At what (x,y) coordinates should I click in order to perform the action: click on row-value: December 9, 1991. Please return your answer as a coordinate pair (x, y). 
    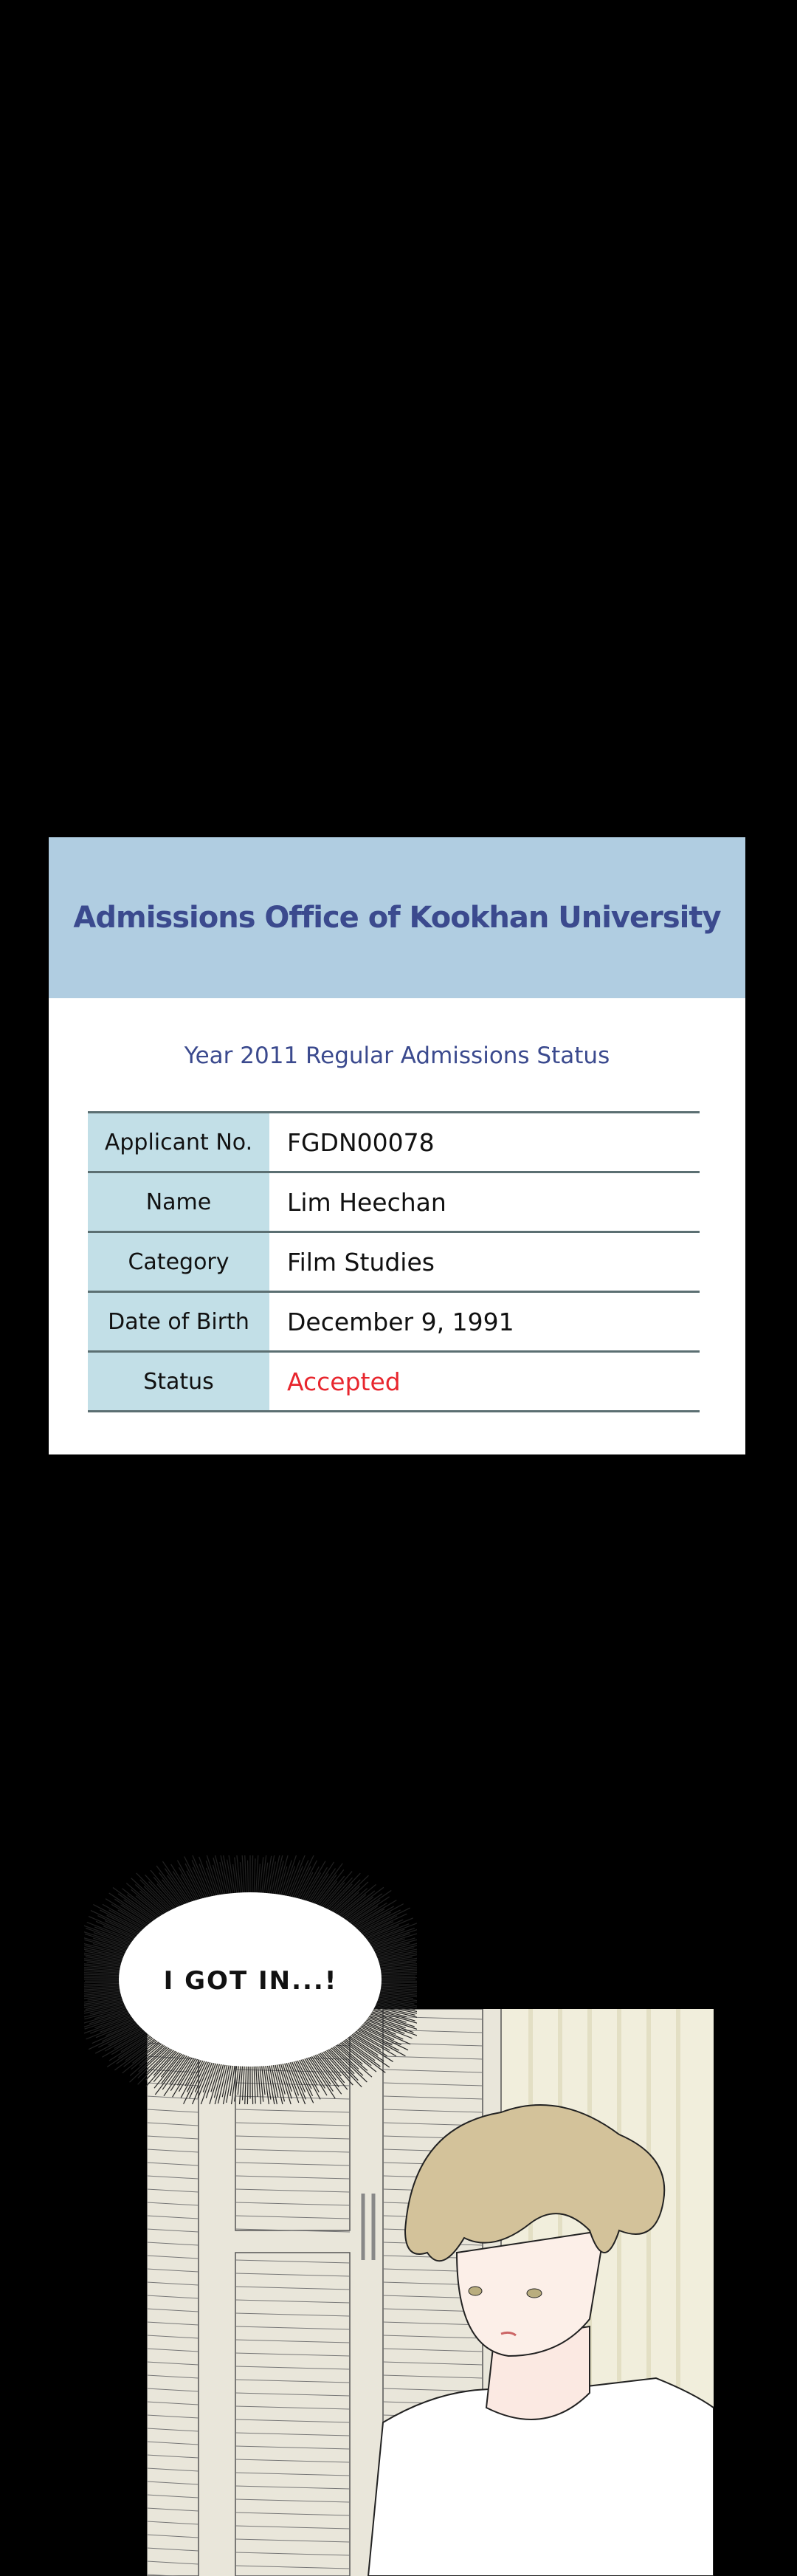
    Looking at the image, I should click on (400, 1321).